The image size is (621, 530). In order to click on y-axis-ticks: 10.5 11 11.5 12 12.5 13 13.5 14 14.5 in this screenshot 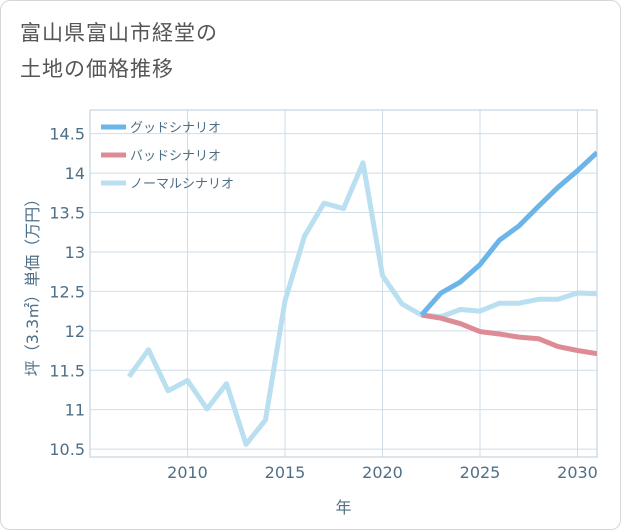, I will do `click(67, 292)`.